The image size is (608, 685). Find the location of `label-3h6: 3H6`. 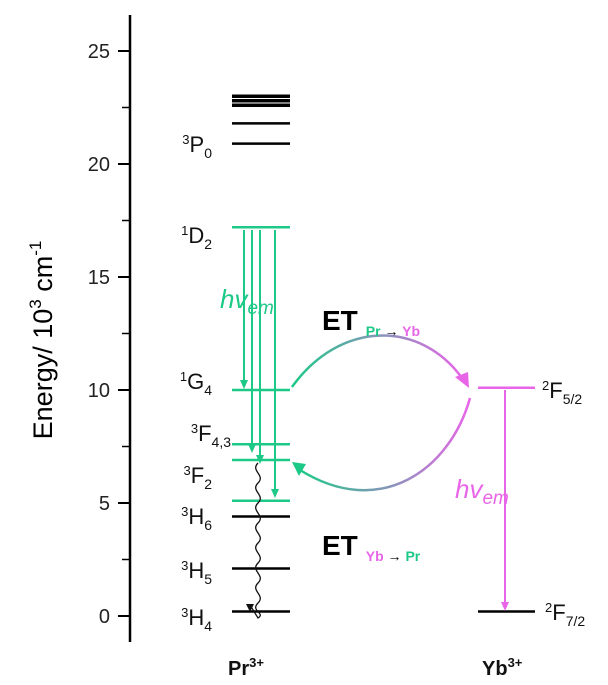

label-3h6: 3H6 is located at coordinates (196, 518).